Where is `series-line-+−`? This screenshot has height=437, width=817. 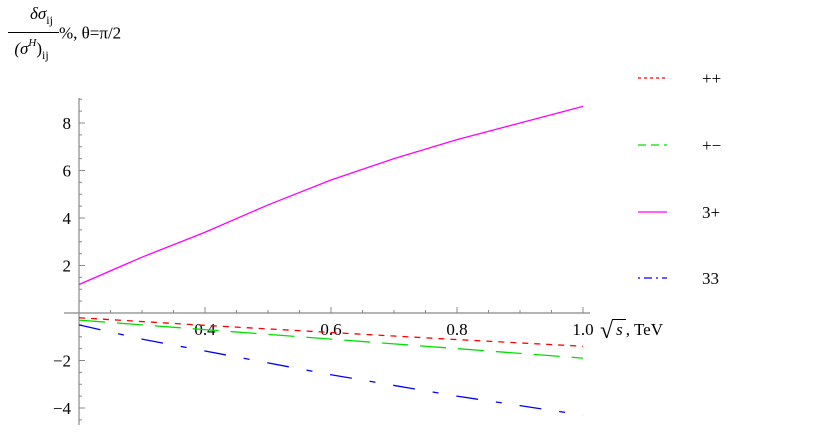
series-line-+− is located at coordinates (331, 339).